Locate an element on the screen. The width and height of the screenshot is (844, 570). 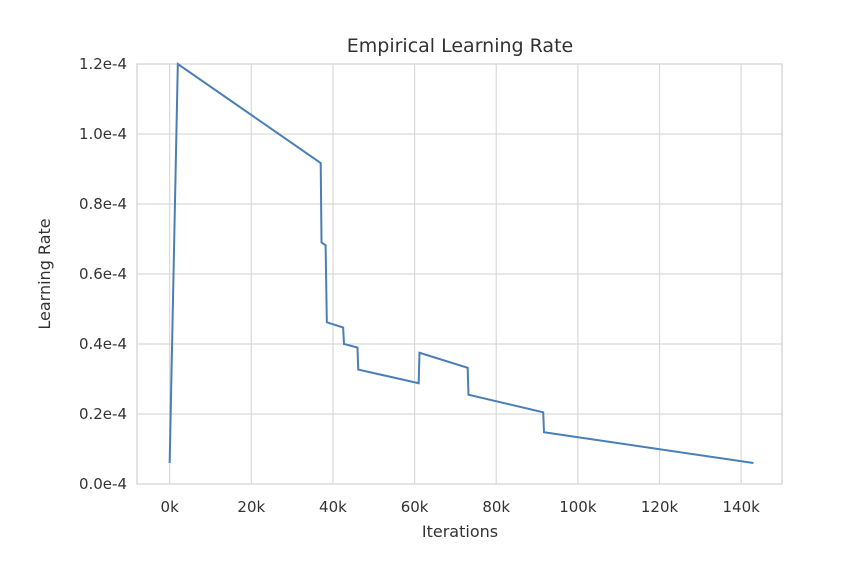
y-axis-title: Learning Rate is located at coordinates (44, 273).